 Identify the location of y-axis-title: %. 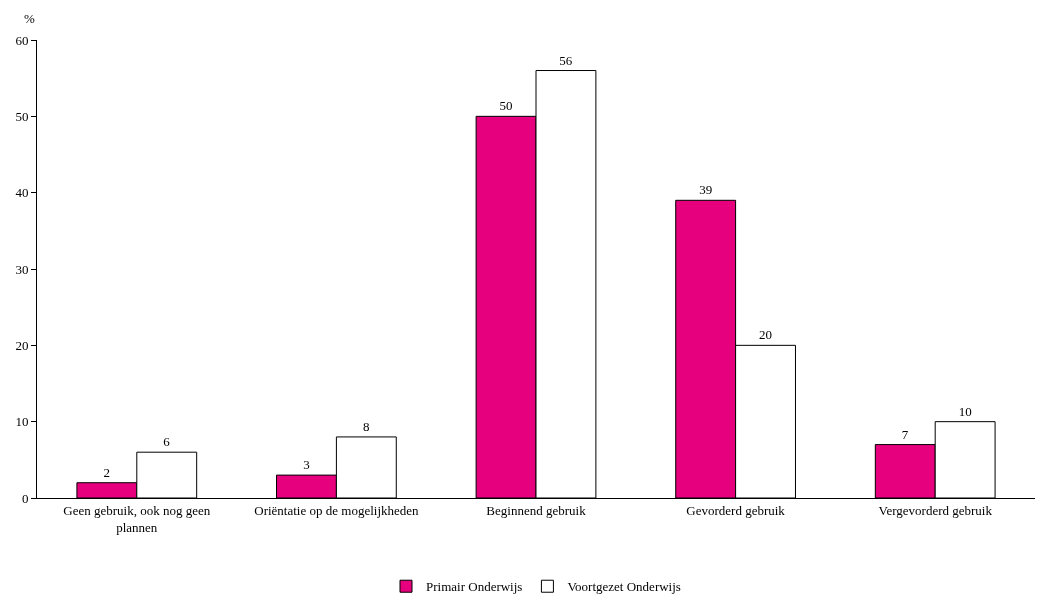
(29, 18).